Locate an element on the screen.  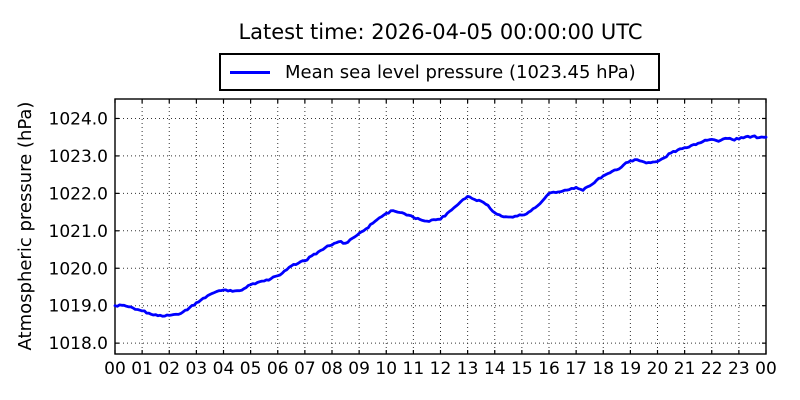
y-axis-label: Atmospheric pressure (hPa) is located at coordinates (25, 226).